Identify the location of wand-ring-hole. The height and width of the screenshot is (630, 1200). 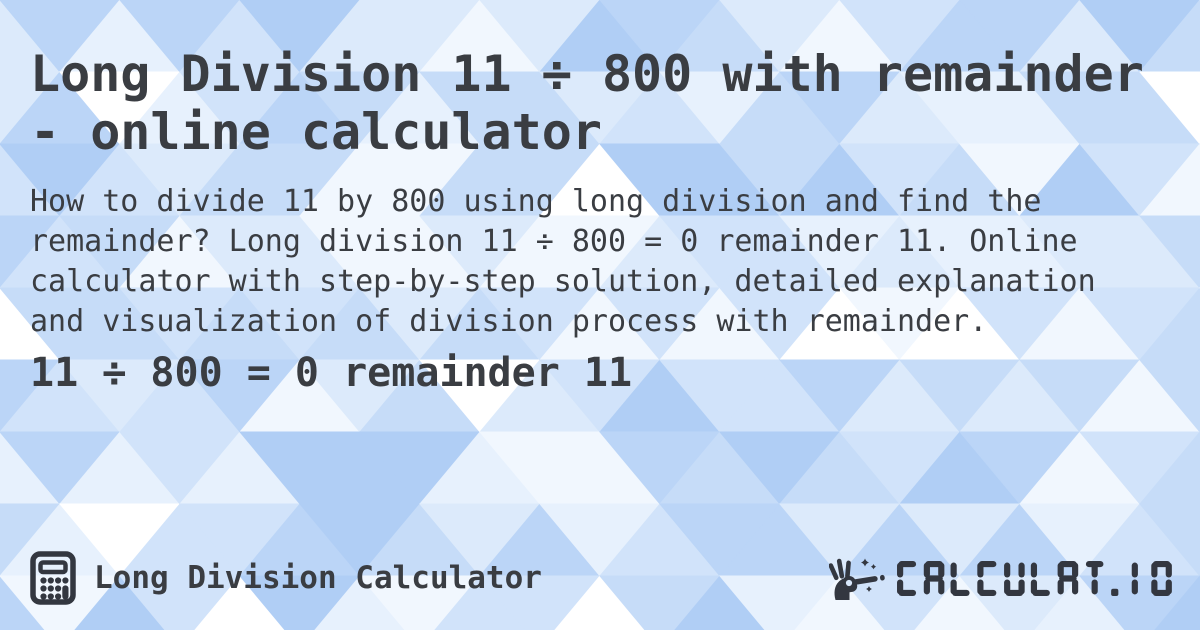
(849, 583).